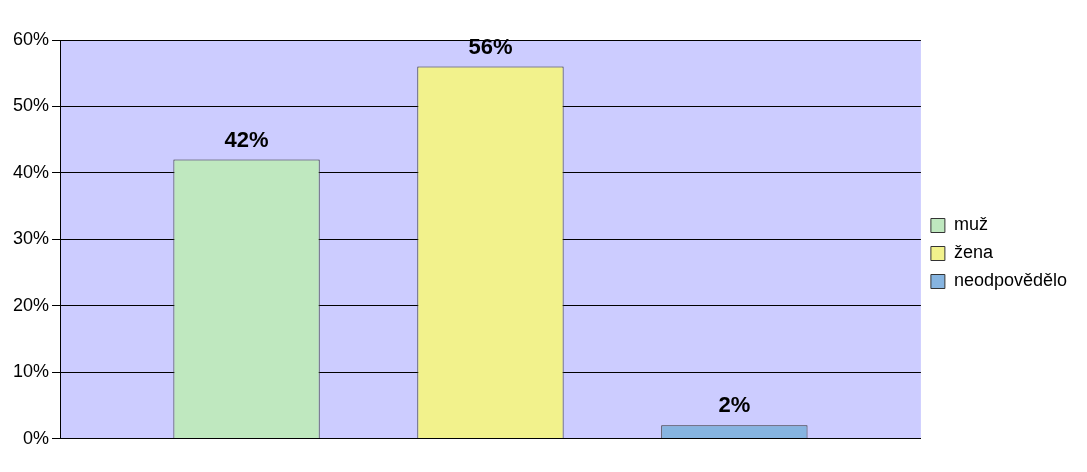 This screenshot has width=1087, height=472. I want to click on data-label: 42%, so click(246, 139).